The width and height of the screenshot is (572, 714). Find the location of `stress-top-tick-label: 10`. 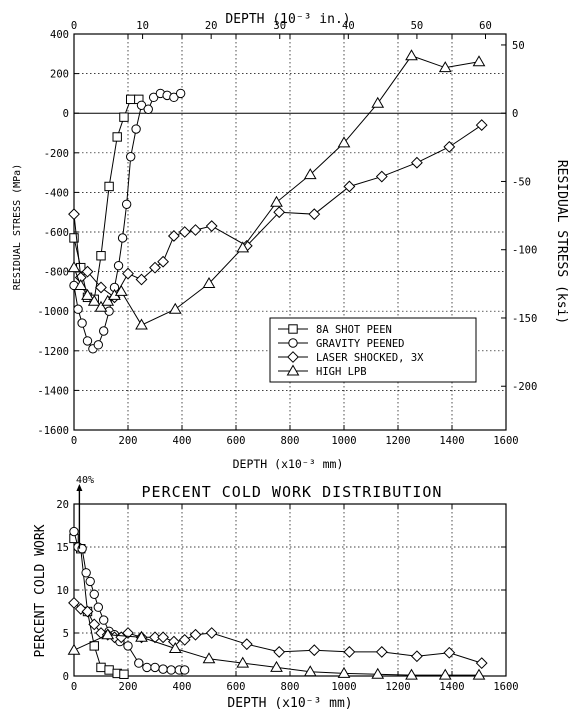

stress-top-tick-label: 10 is located at coordinates (142, 26).